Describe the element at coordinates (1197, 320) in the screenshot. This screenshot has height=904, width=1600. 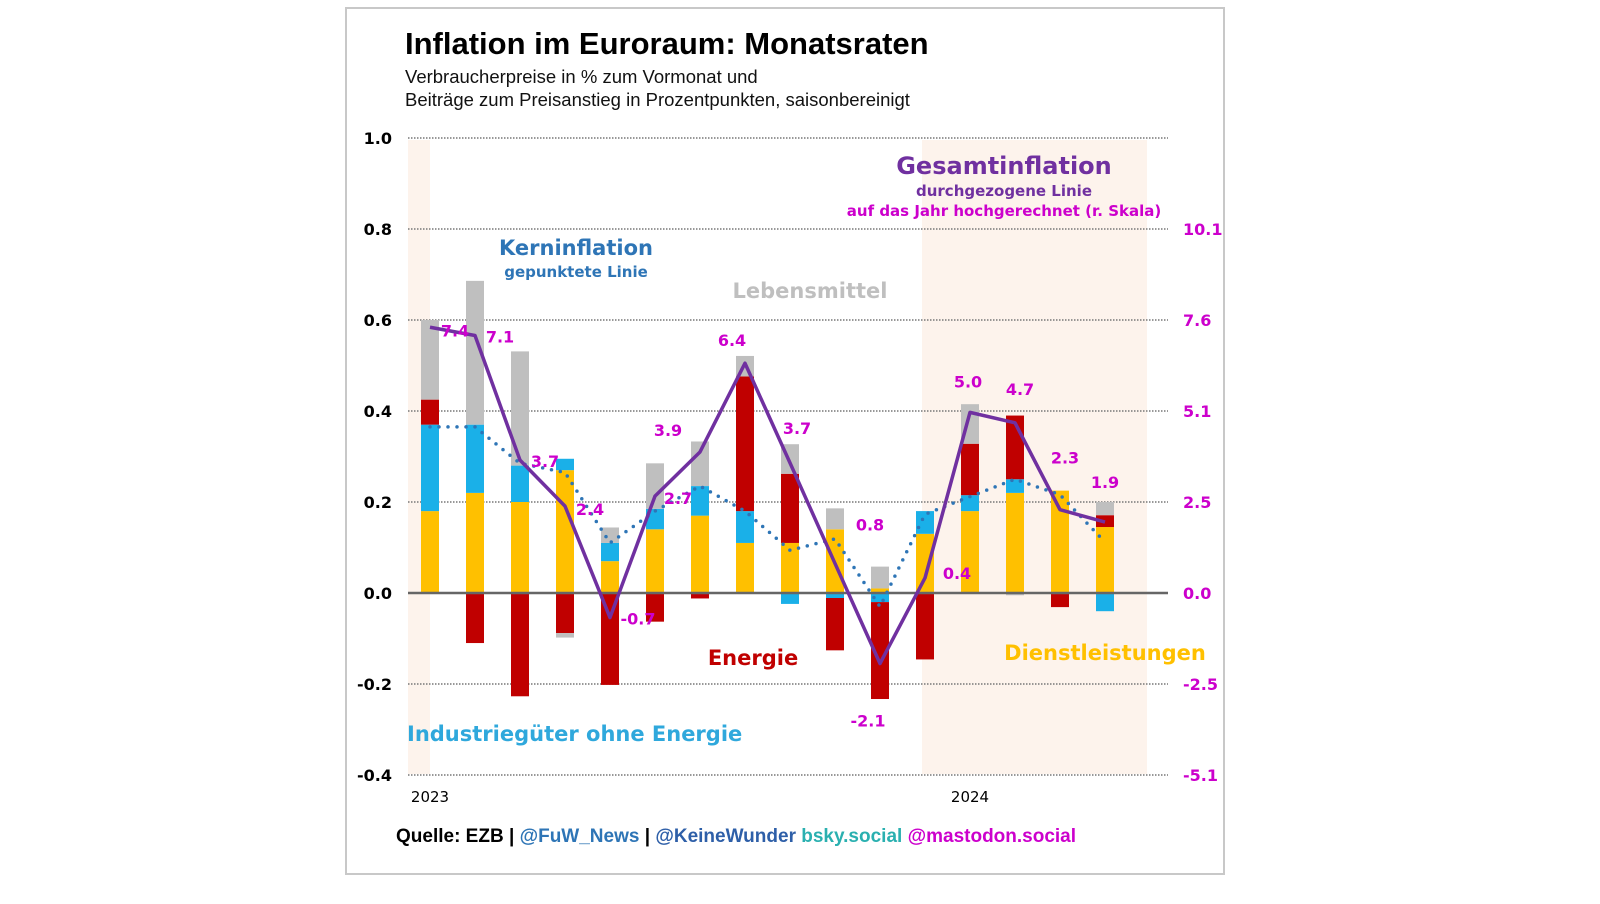
I see `right-tick-label: 7.6` at that location.